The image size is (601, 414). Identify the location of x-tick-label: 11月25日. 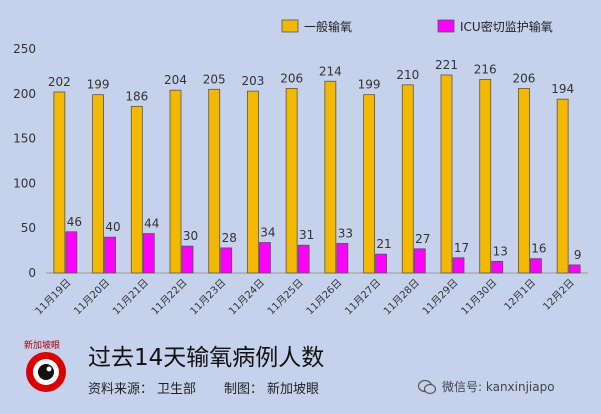
(285, 297).